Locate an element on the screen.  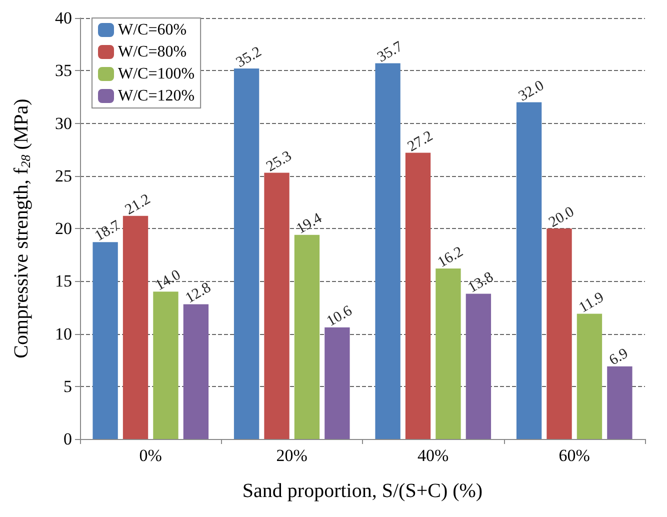
y-tick-label: 15 is located at coordinates (63, 281).